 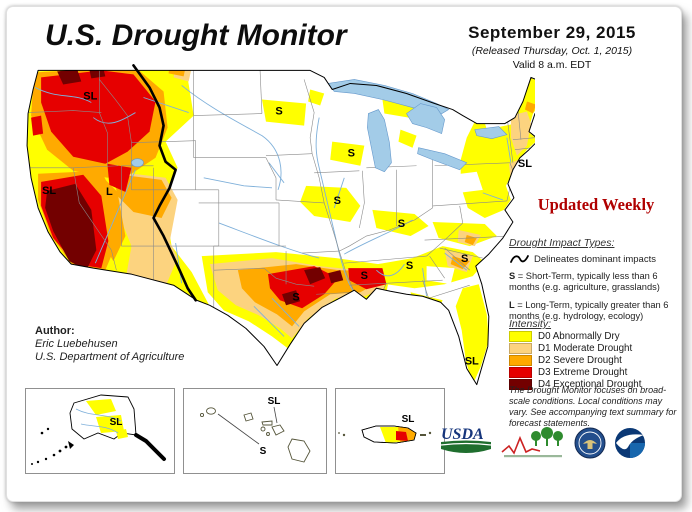 I want to click on puerto-rico-map: SL, so click(x=385, y=429).